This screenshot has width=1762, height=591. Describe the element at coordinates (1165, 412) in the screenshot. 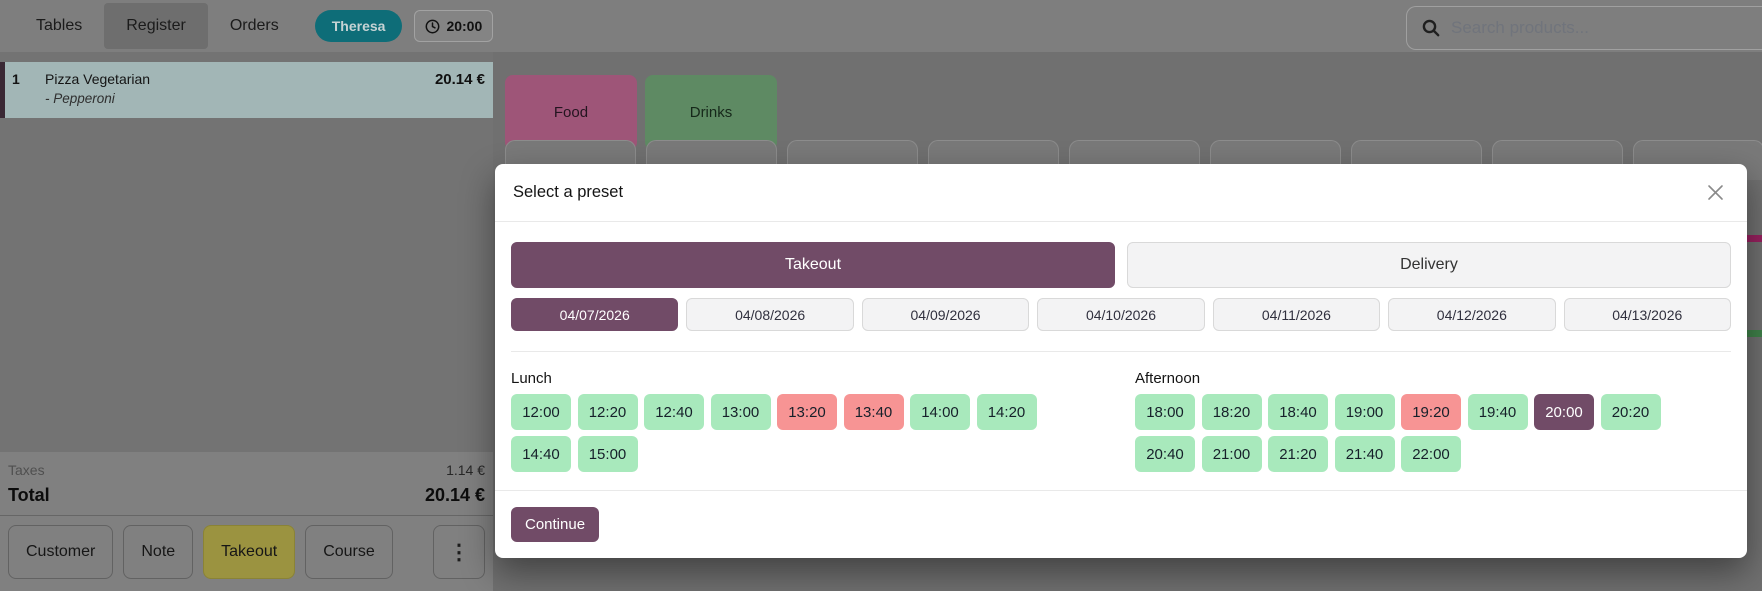

I see `time-slot: 18:00` at that location.